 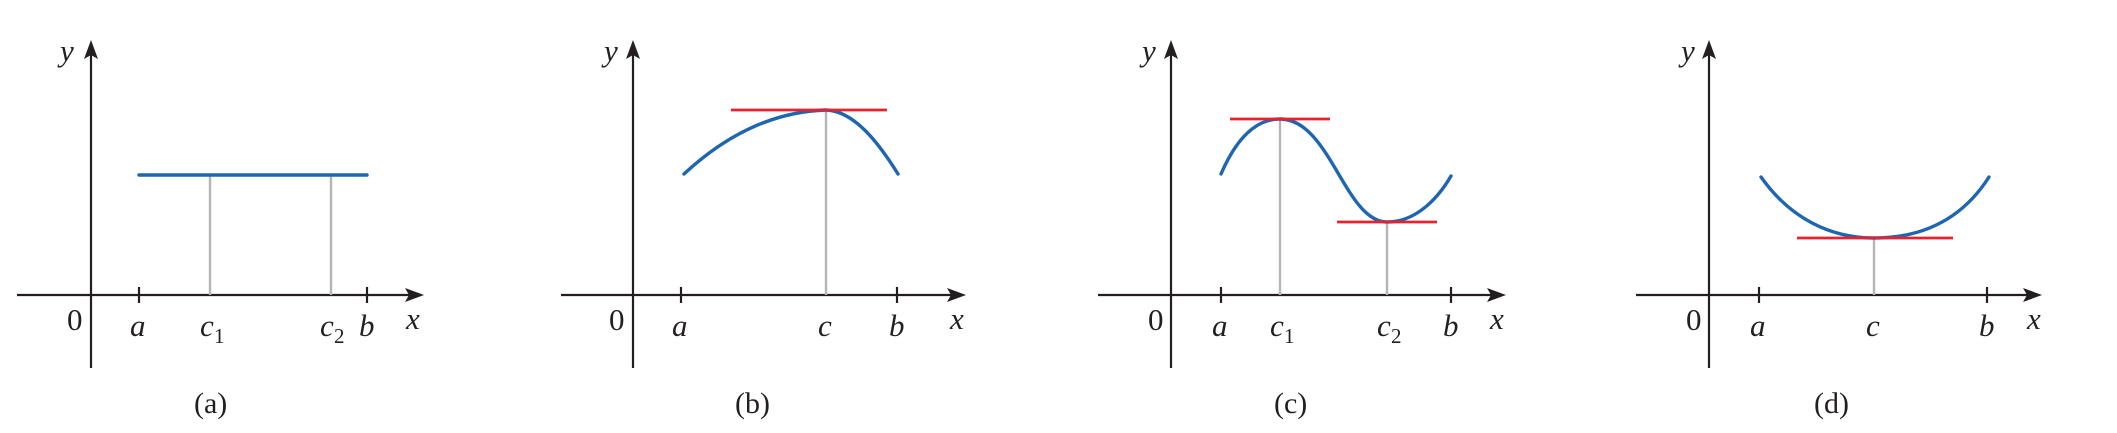 I want to click on panel-caption: (b), so click(x=752, y=403).